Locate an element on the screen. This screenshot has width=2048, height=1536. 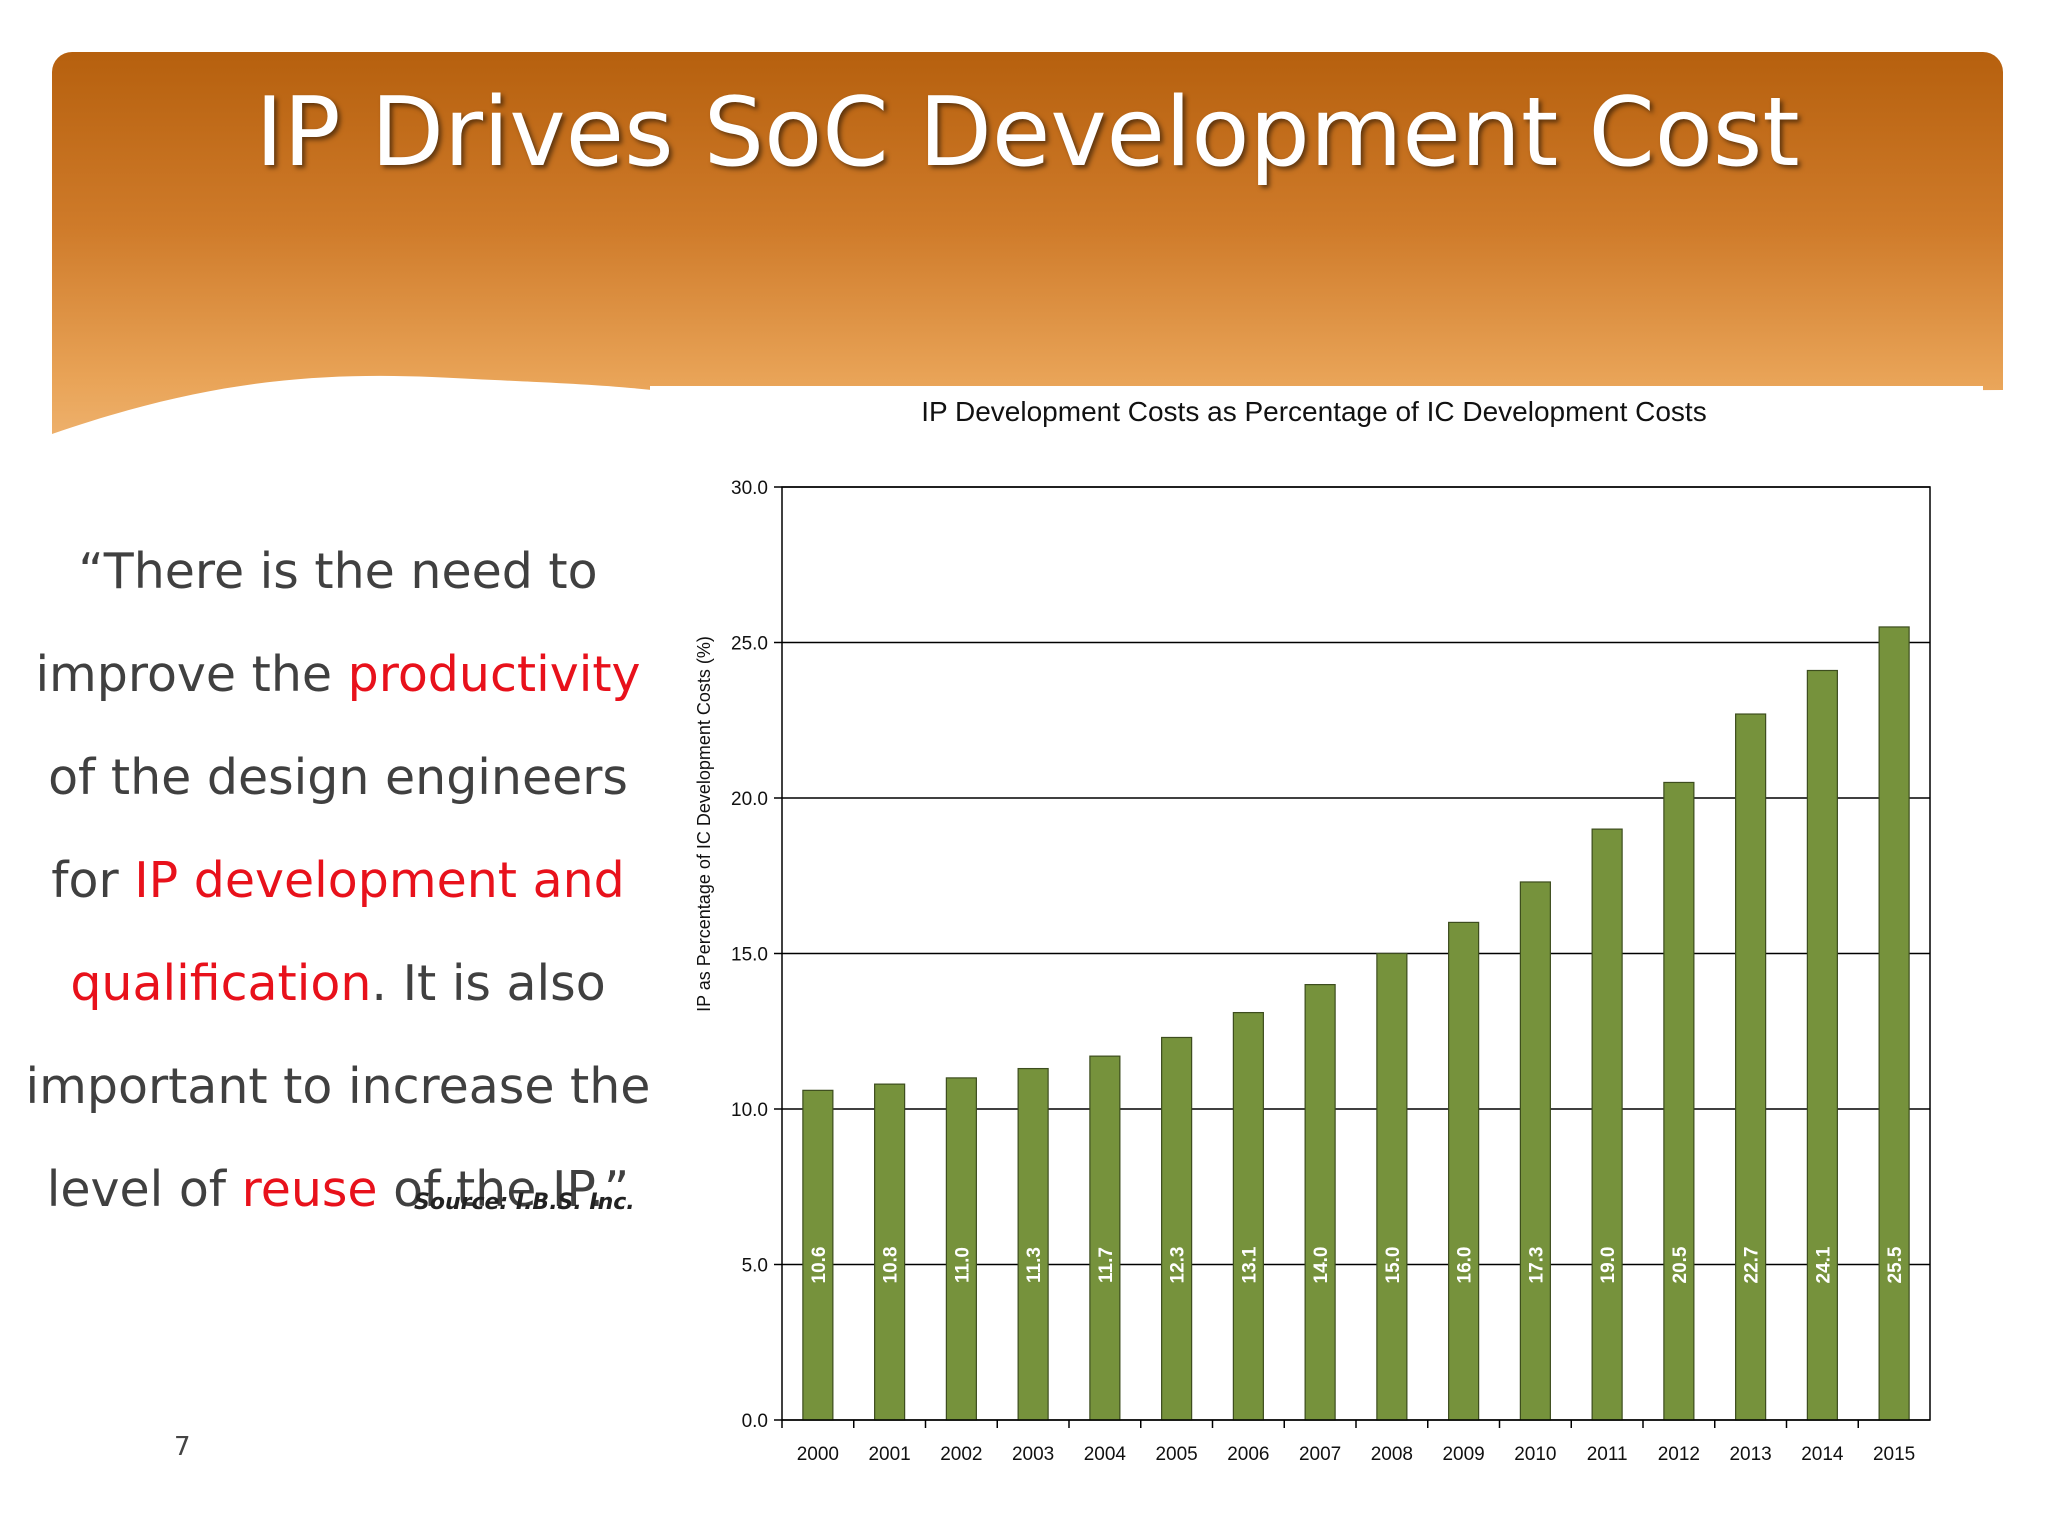
quote-part-4: of the IP.” is located at coordinates (503, 1189).